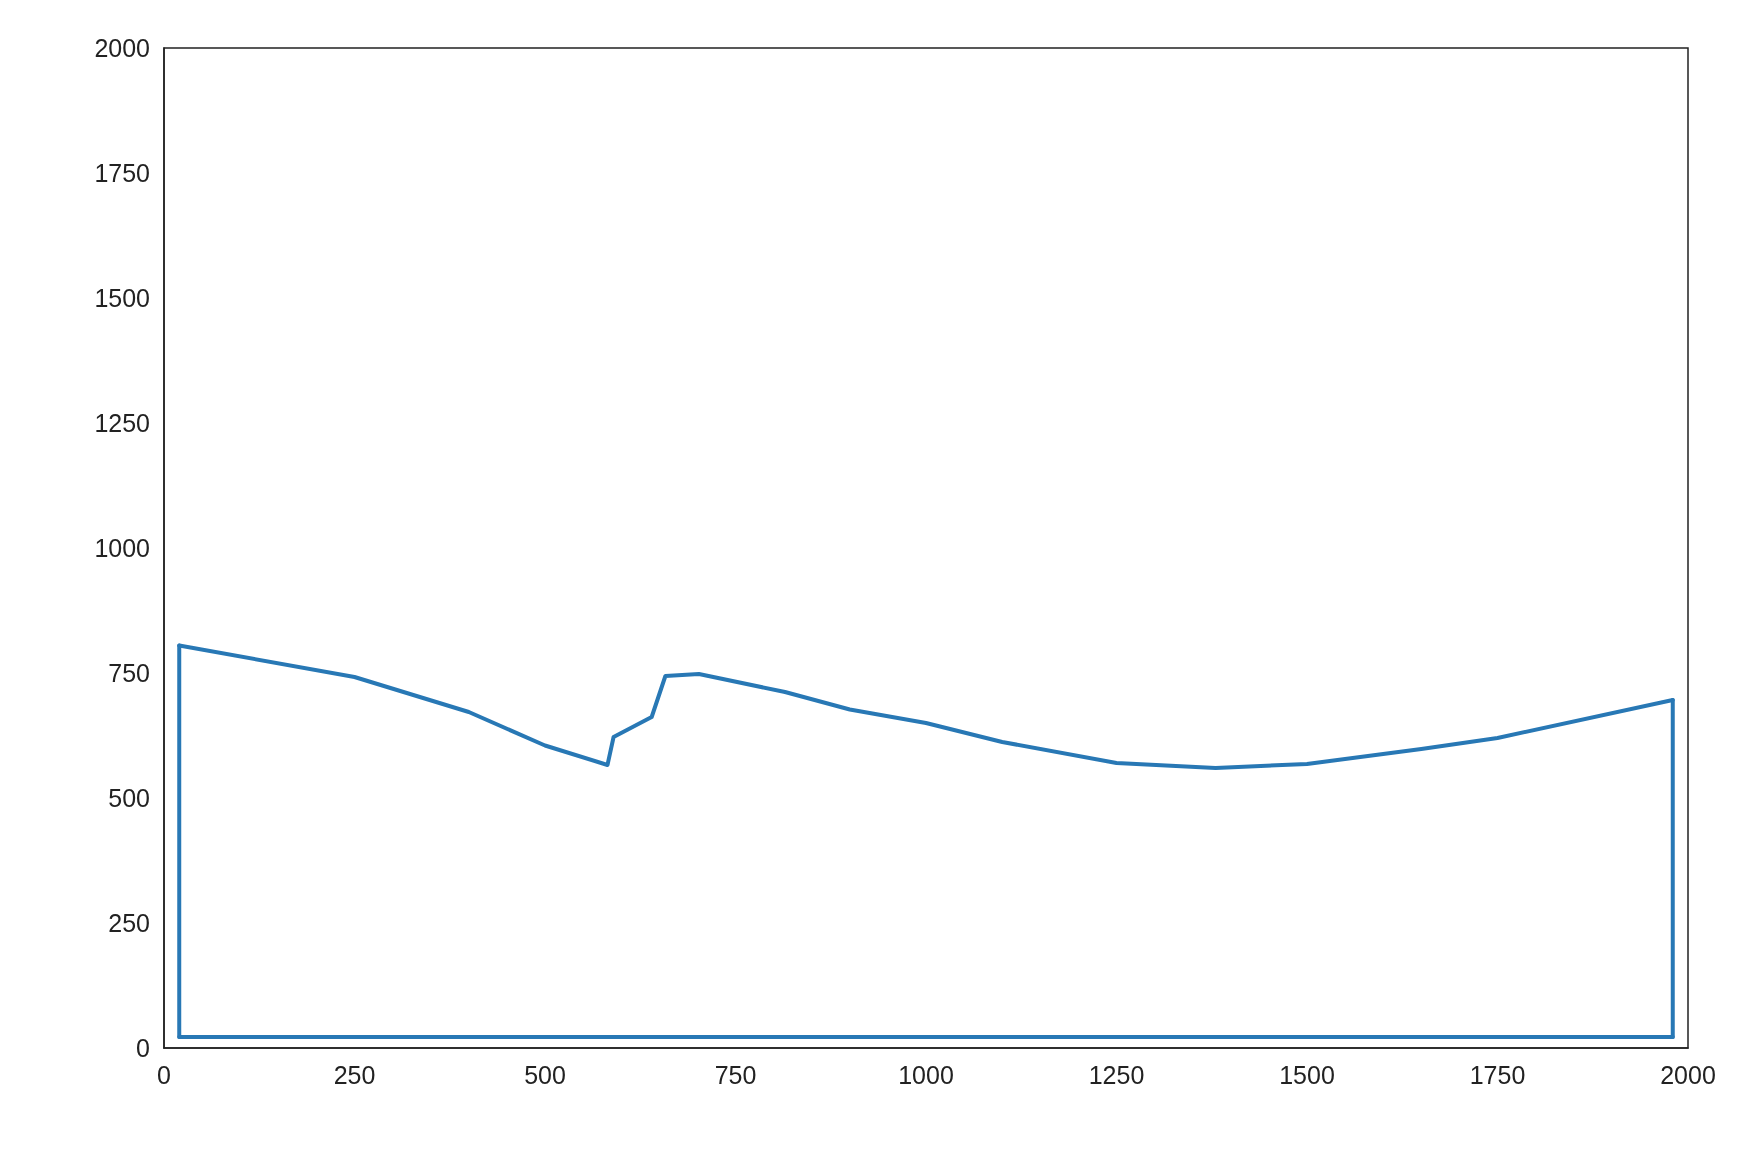 The image size is (1762, 1150). I want to click on y-tick-label: 1250, so click(122, 423).